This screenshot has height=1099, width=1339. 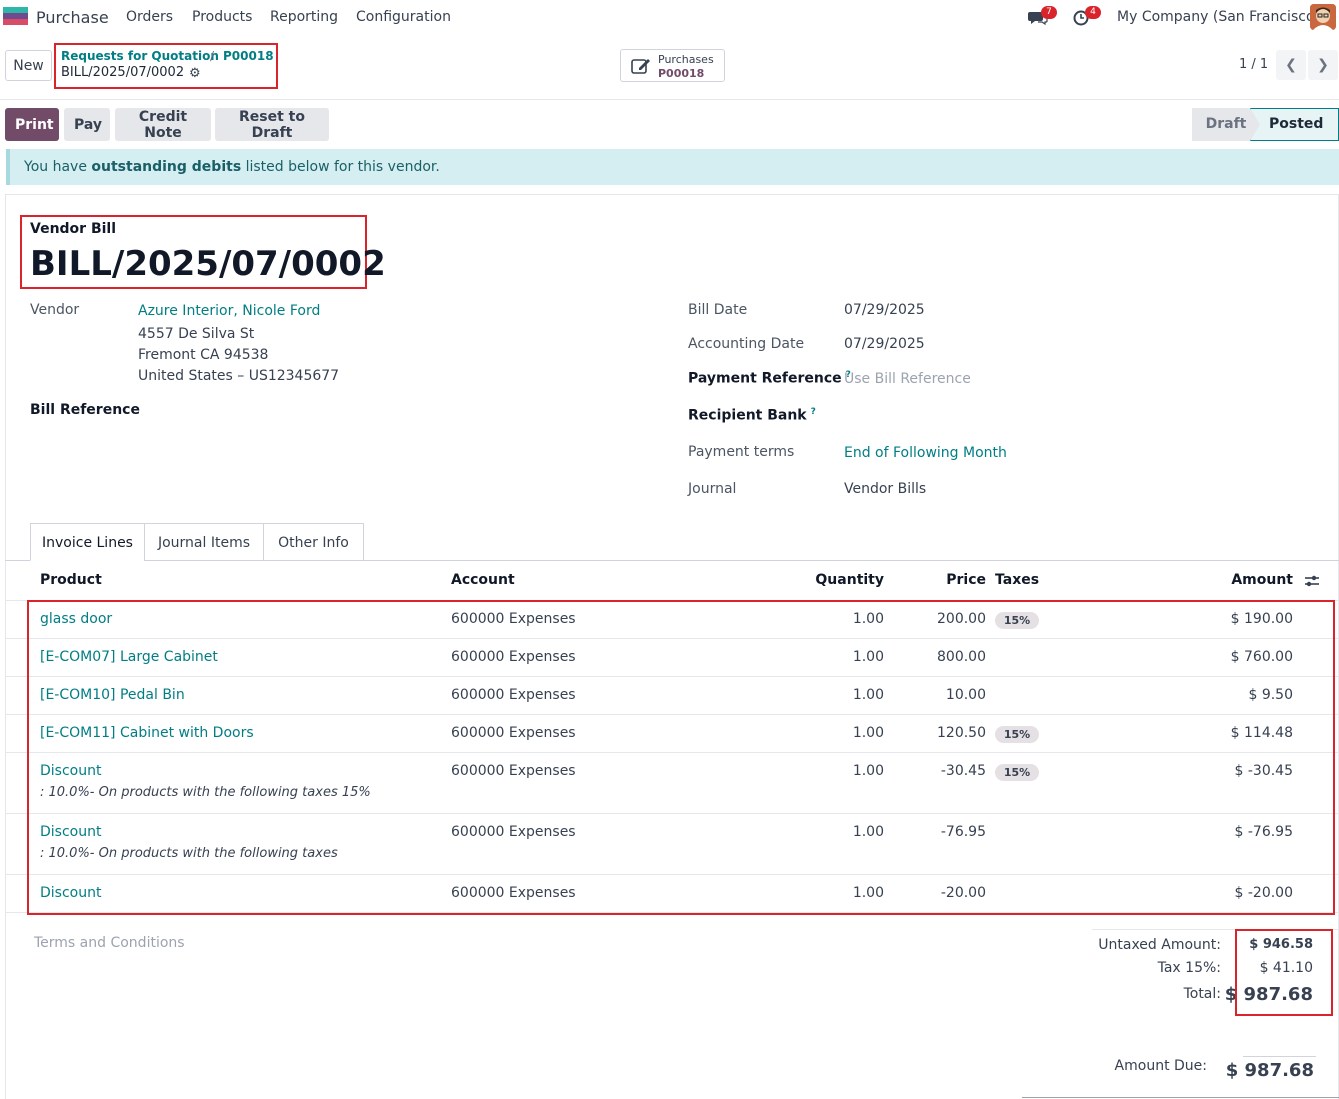 I want to click on line-price: -20.00, so click(x=963, y=893).